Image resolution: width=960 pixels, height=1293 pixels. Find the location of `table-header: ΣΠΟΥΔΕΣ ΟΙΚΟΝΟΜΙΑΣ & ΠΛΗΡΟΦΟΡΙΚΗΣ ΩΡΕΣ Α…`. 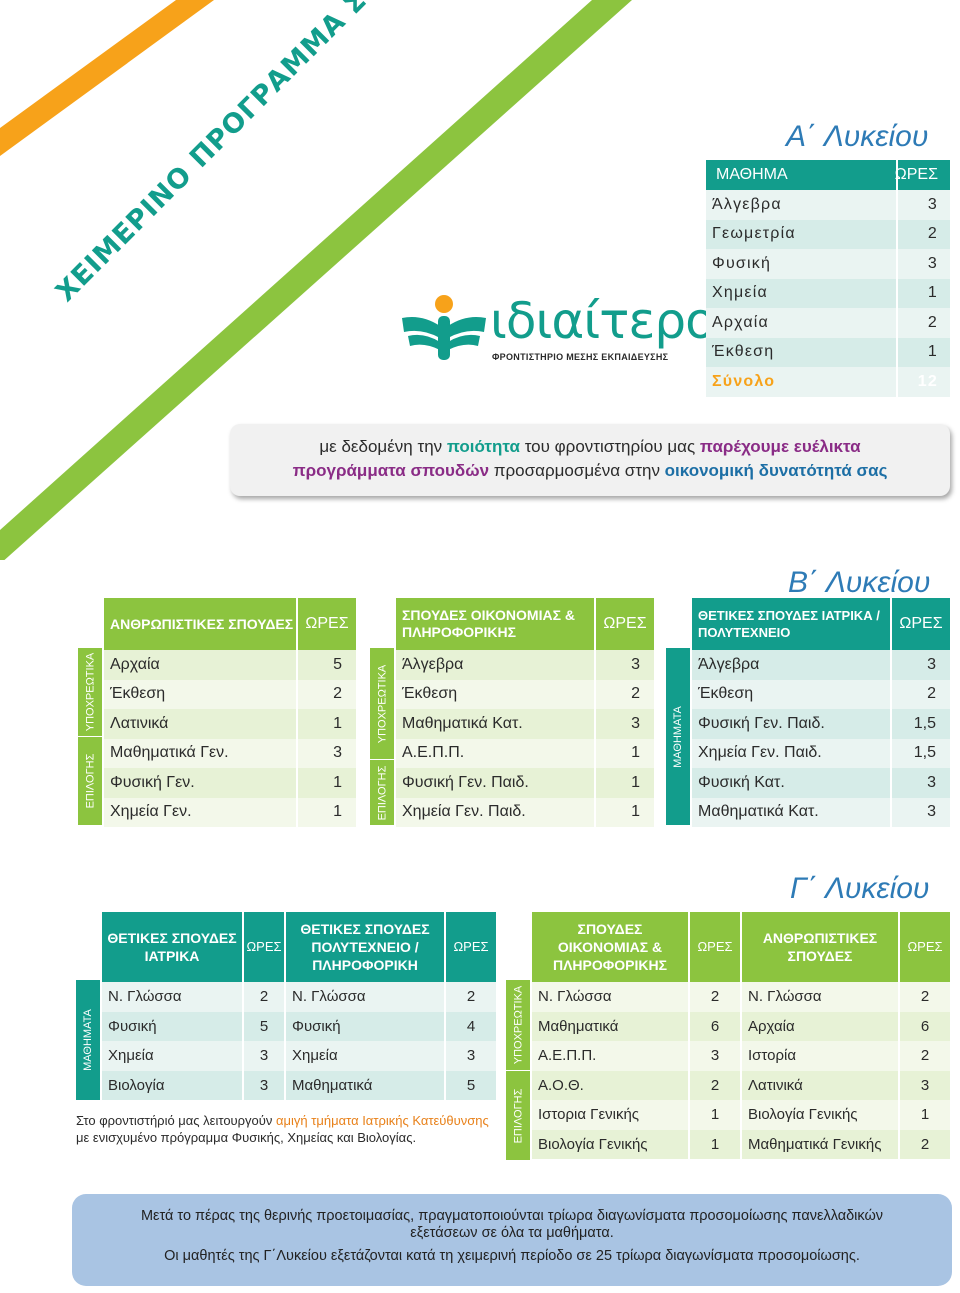

table-header: ΣΠΟΥΔΕΣ ΟΙΚΟΝΟΜΙΑΣ & ΠΛΗΡΟΦΟΡΙΚΗΣ ΩΡΕΣ Α… is located at coordinates (741, 947).